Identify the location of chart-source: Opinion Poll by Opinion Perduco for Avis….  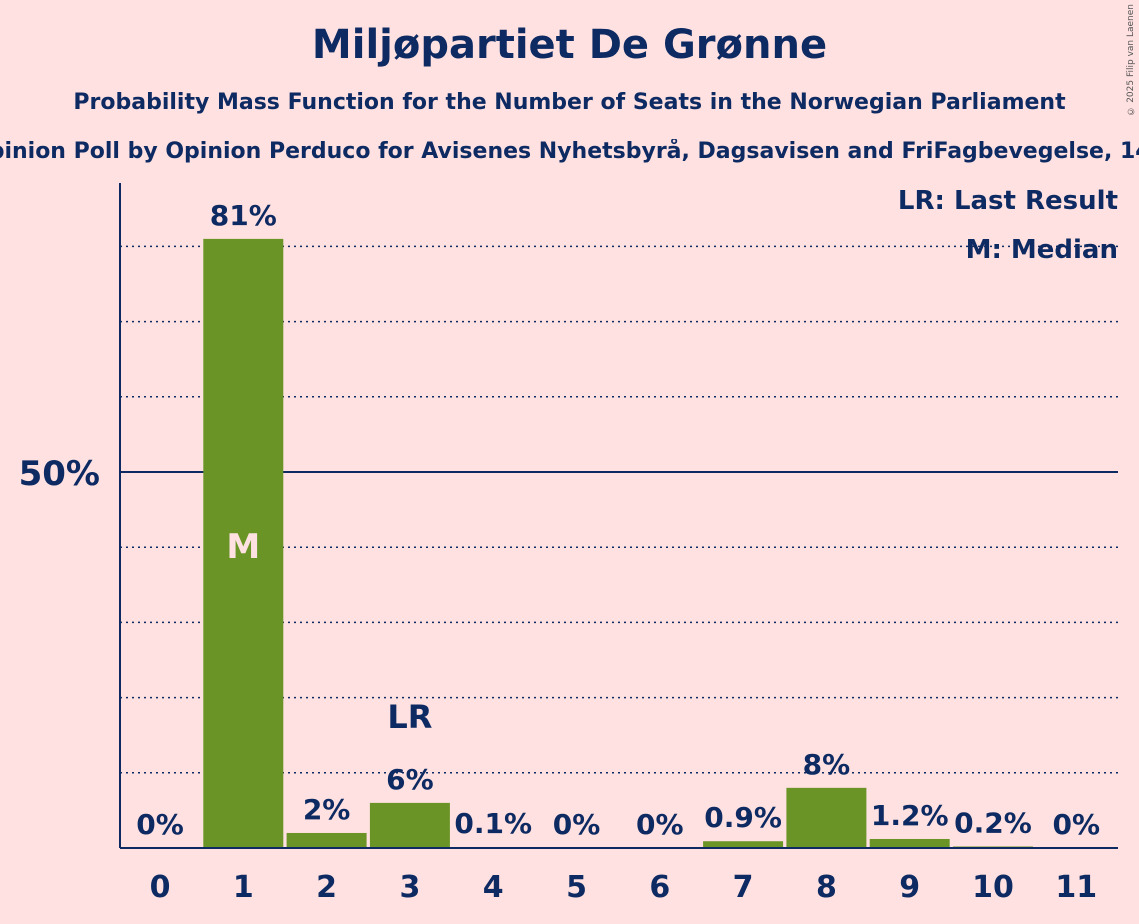
(569, 151).